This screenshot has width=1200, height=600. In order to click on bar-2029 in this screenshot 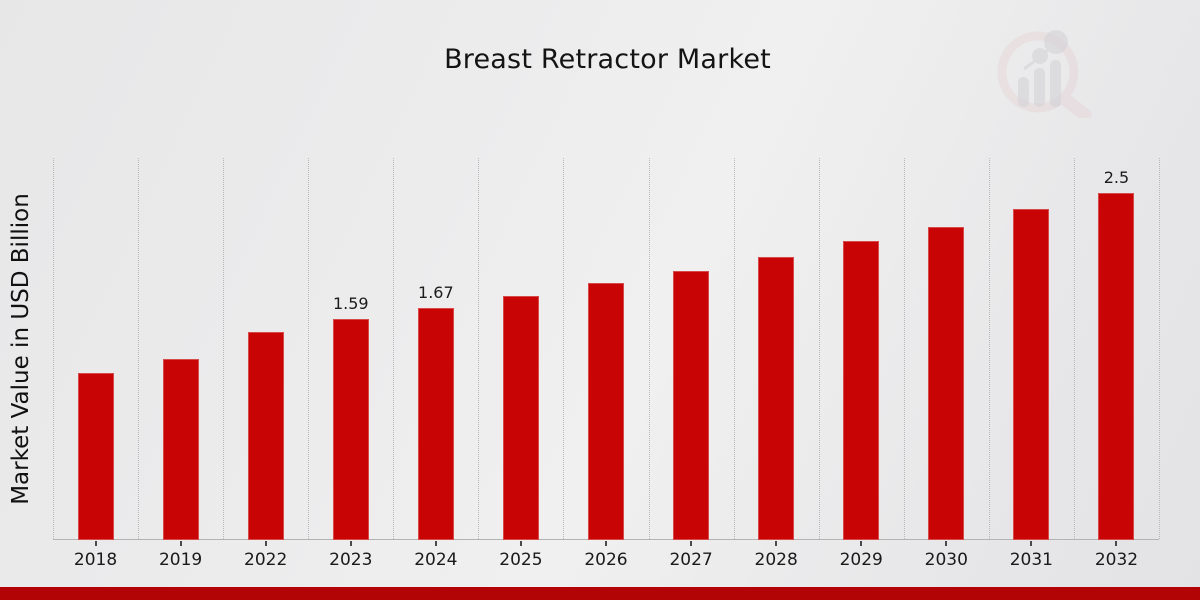, I will do `click(861, 390)`.